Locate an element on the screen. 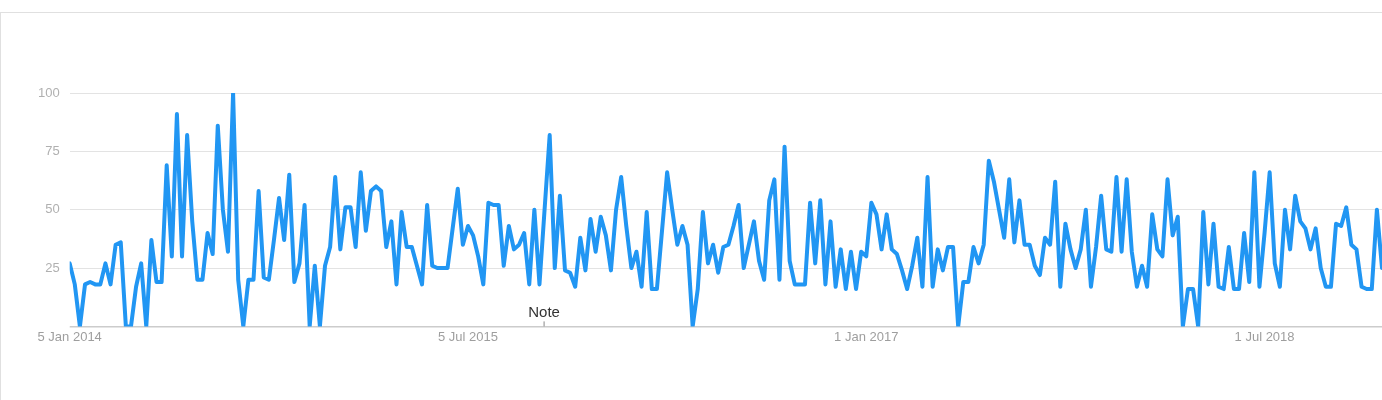 The height and width of the screenshot is (400, 1382). y-tick-label: 100 is located at coordinates (48, 92).